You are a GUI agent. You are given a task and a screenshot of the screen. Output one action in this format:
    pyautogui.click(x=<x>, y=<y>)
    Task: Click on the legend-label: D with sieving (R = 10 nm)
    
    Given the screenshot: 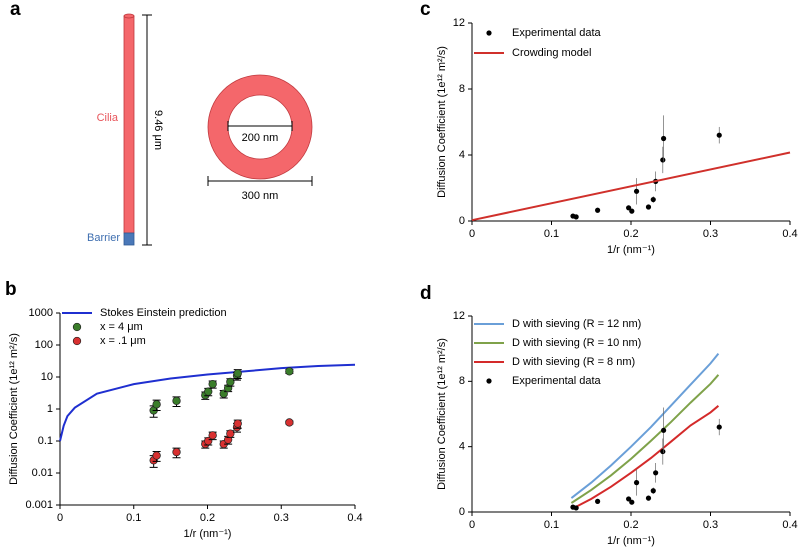 What is the action you would take?
    pyautogui.click(x=576, y=343)
    